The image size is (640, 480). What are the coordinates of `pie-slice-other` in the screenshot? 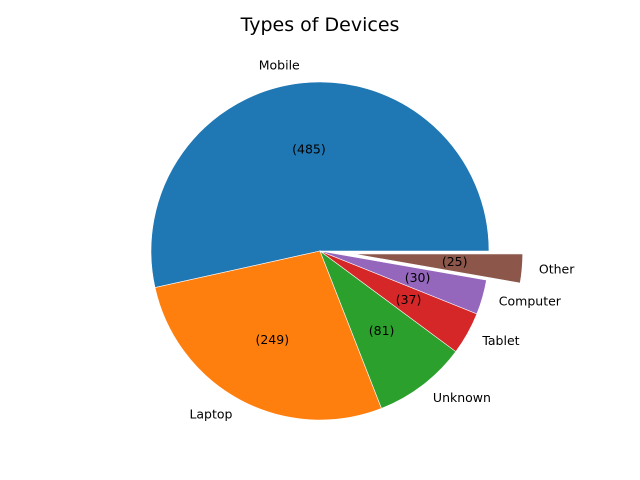 It's located at (438, 268).